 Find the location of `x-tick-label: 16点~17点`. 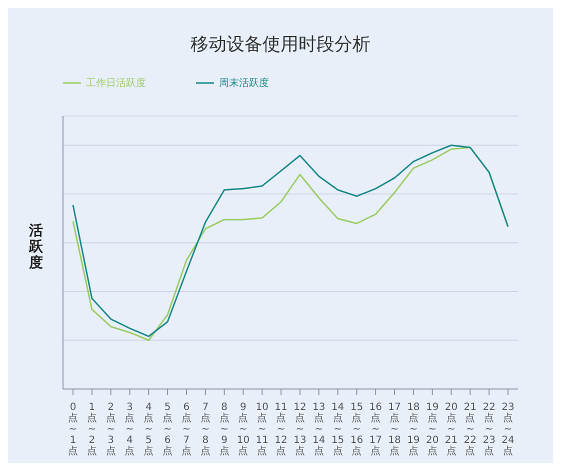

x-tick-label: 16点~17点 is located at coordinates (375, 429).